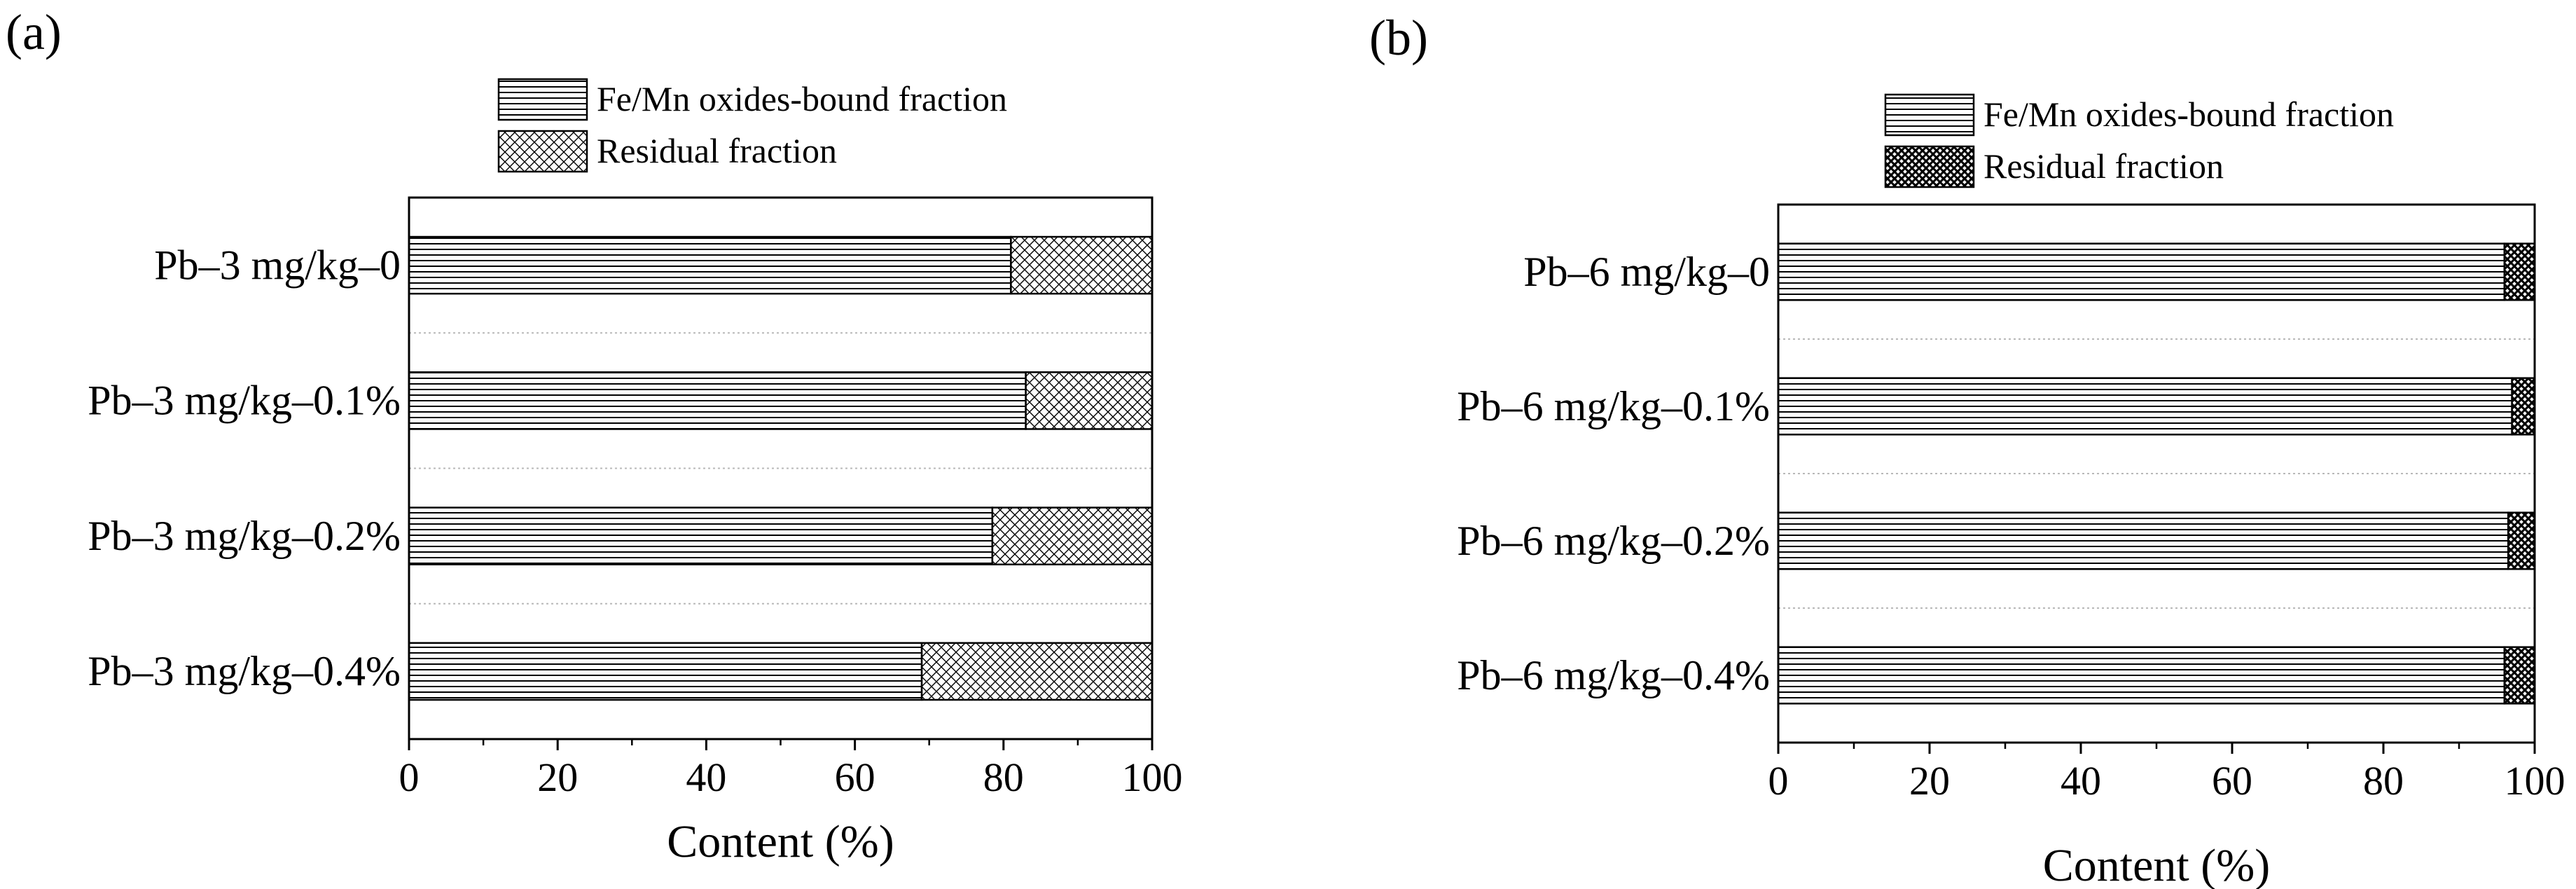  What do you see at coordinates (1613, 406) in the screenshot?
I see `category-label: Pb–6 mg/kg–0.1%` at bounding box center [1613, 406].